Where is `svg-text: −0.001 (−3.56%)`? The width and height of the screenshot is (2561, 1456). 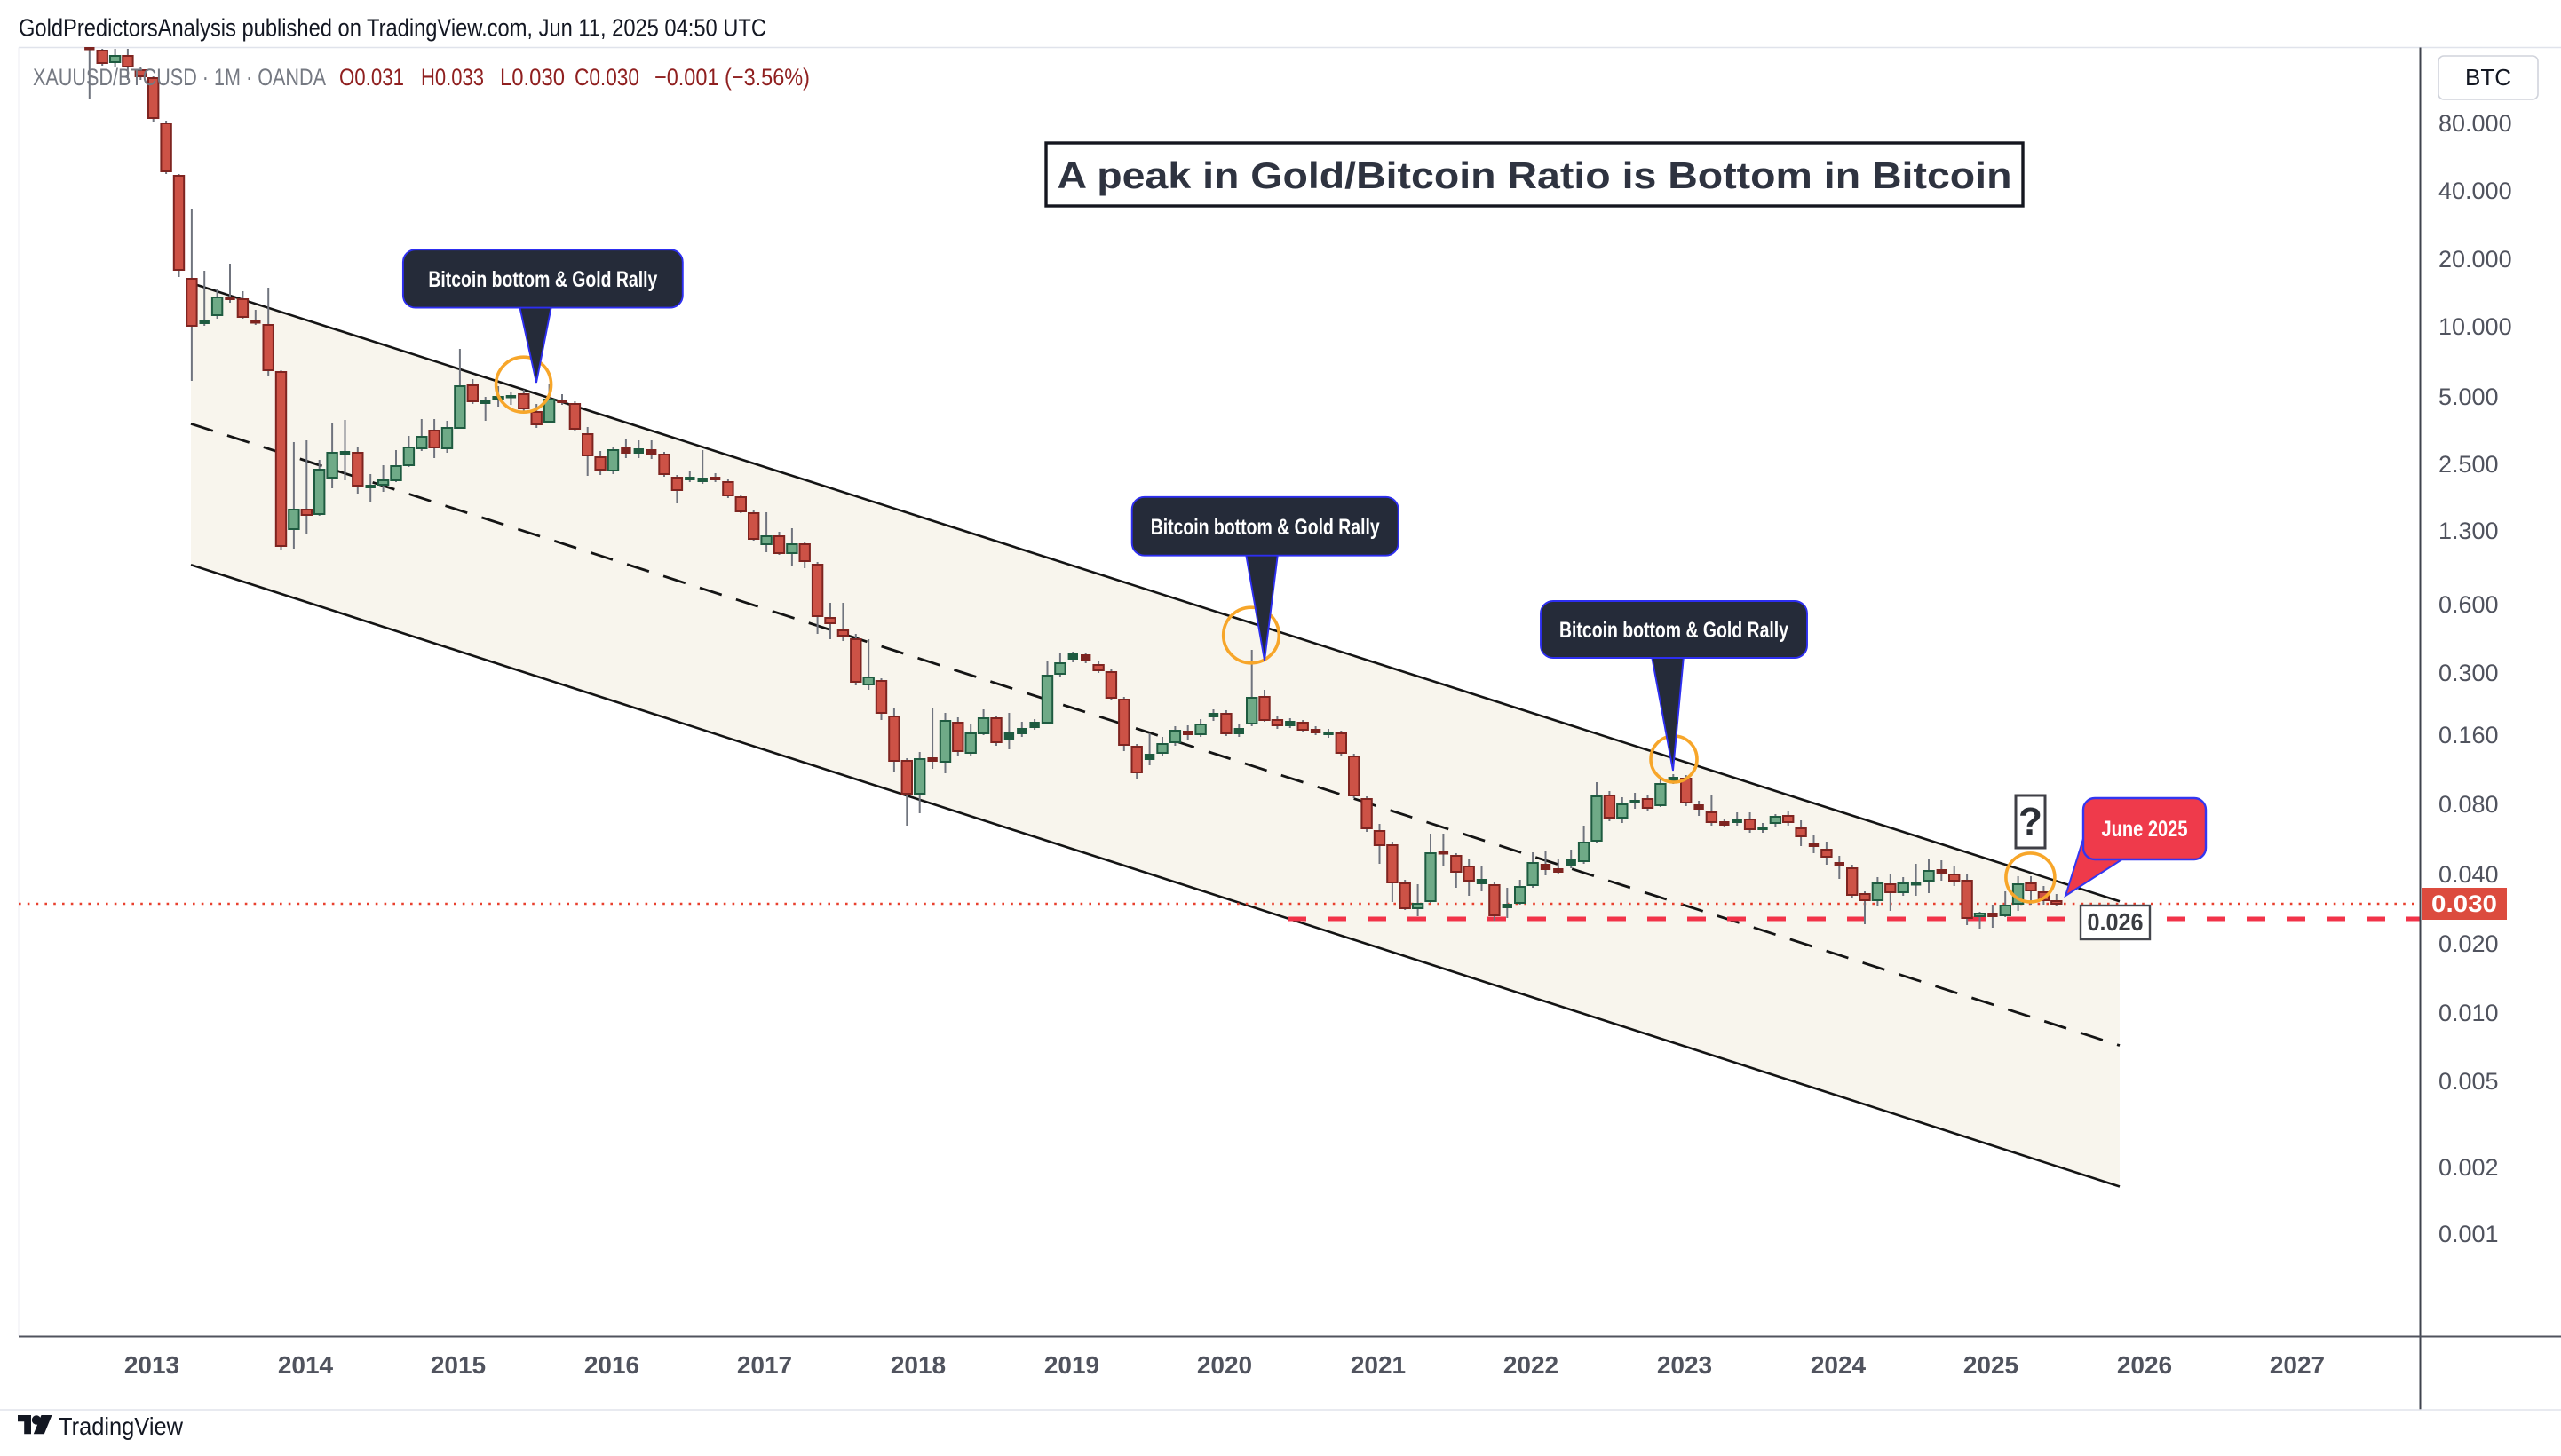 svg-text: −0.001 (−3.56%) is located at coordinates (732, 77).